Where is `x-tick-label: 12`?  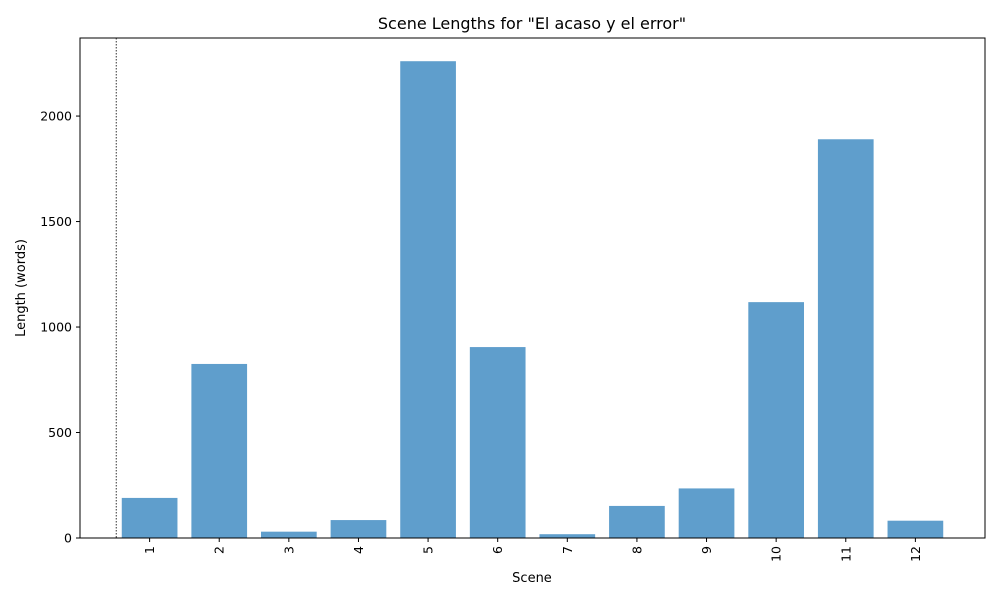
x-tick-label: 12 is located at coordinates (915, 554).